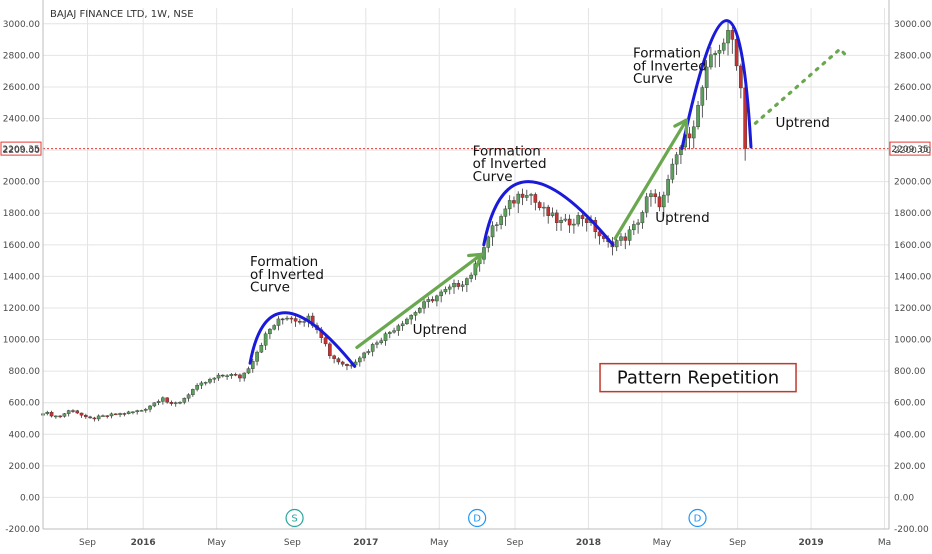 Image resolution: width=932 pixels, height=554 pixels. Describe the element at coordinates (910, 372) in the screenshot. I see `y-tick-label-right: 800.00` at that location.